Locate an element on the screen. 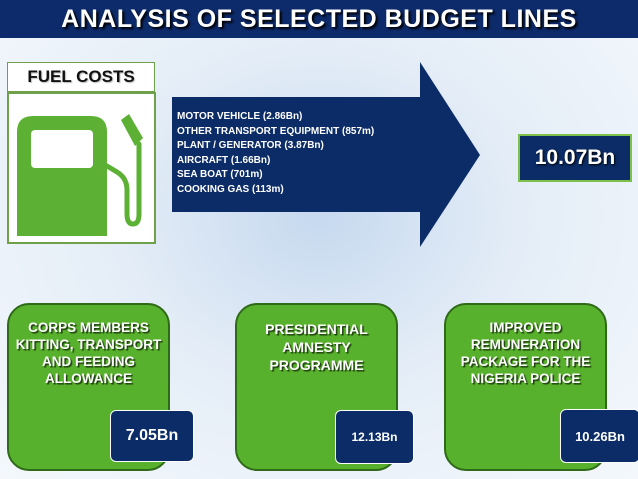 The image size is (638, 479). list-item: AIRCRAFT (1.66Bn) is located at coordinates (224, 160).